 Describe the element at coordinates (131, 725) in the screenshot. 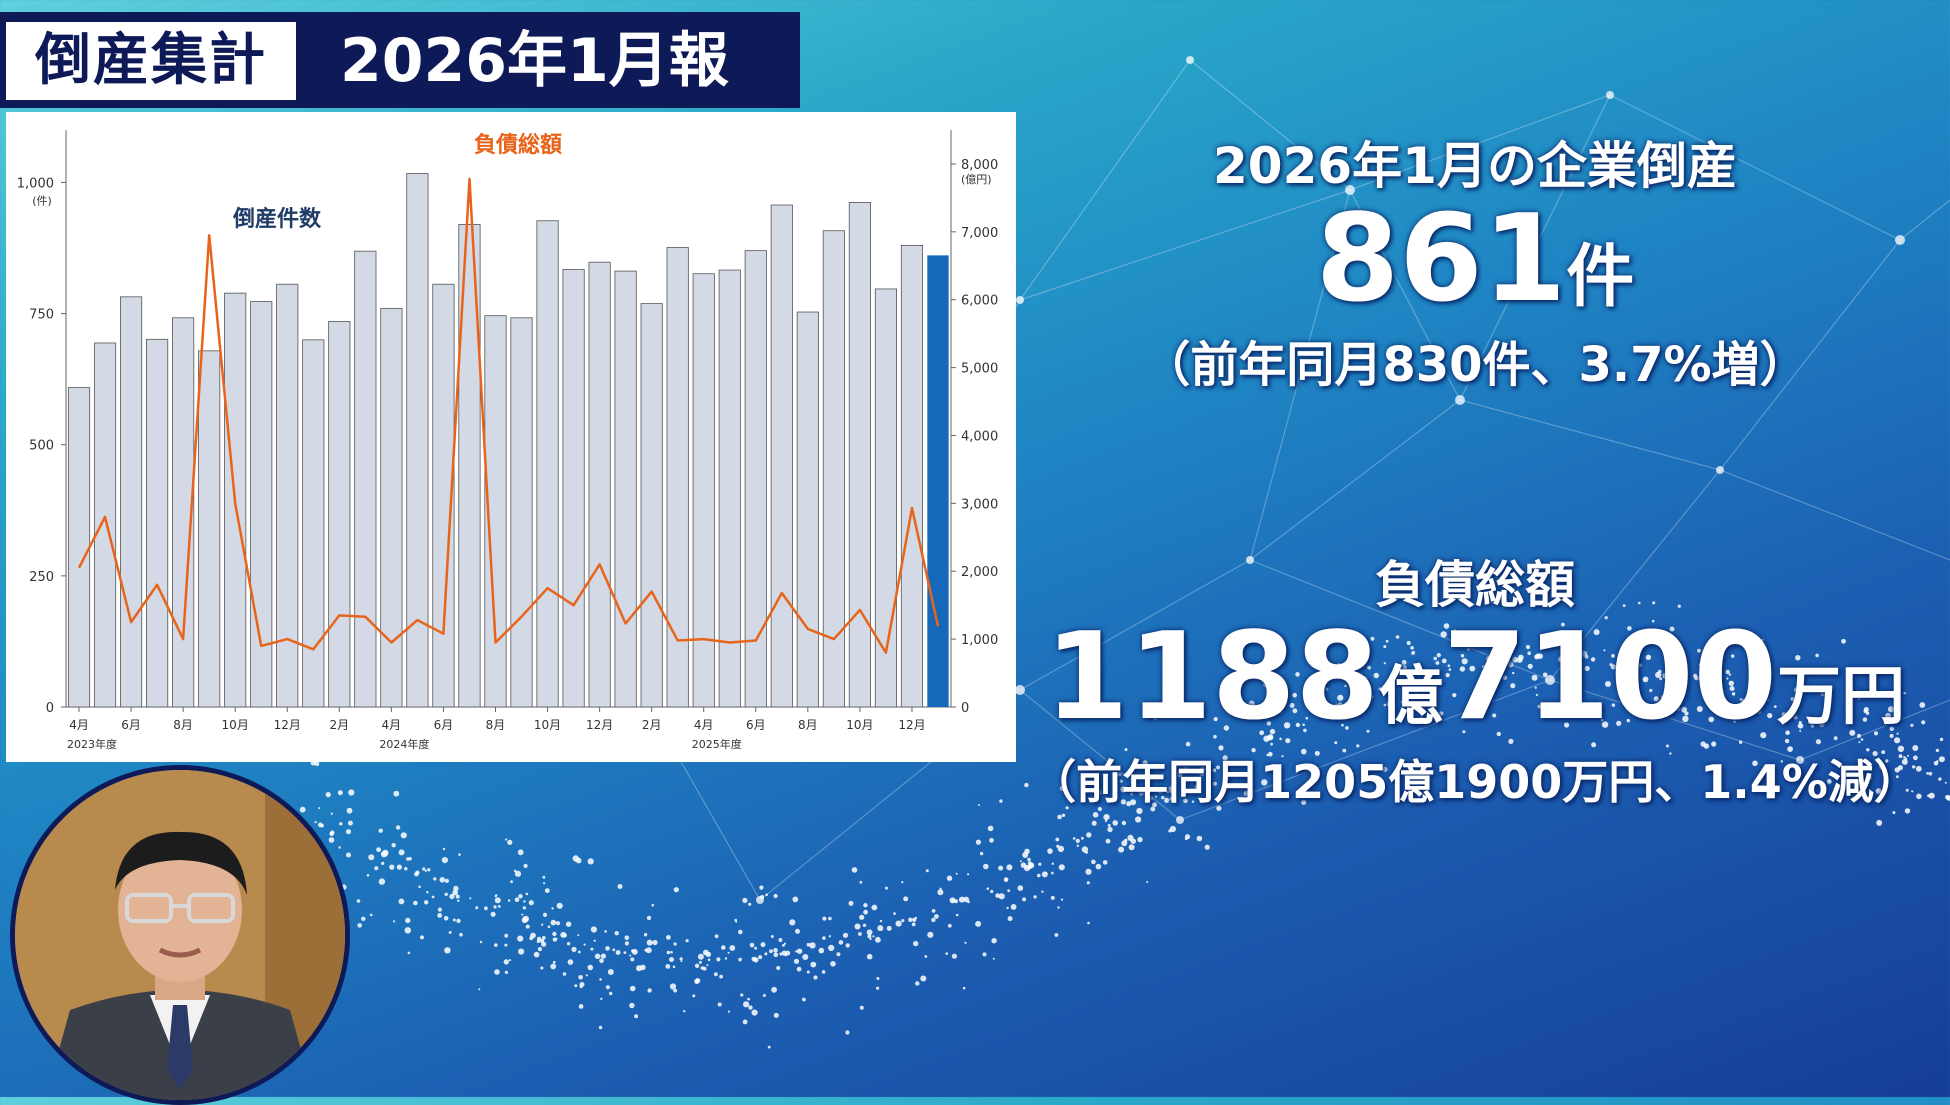

I see `x-tick-label: 6月` at that location.